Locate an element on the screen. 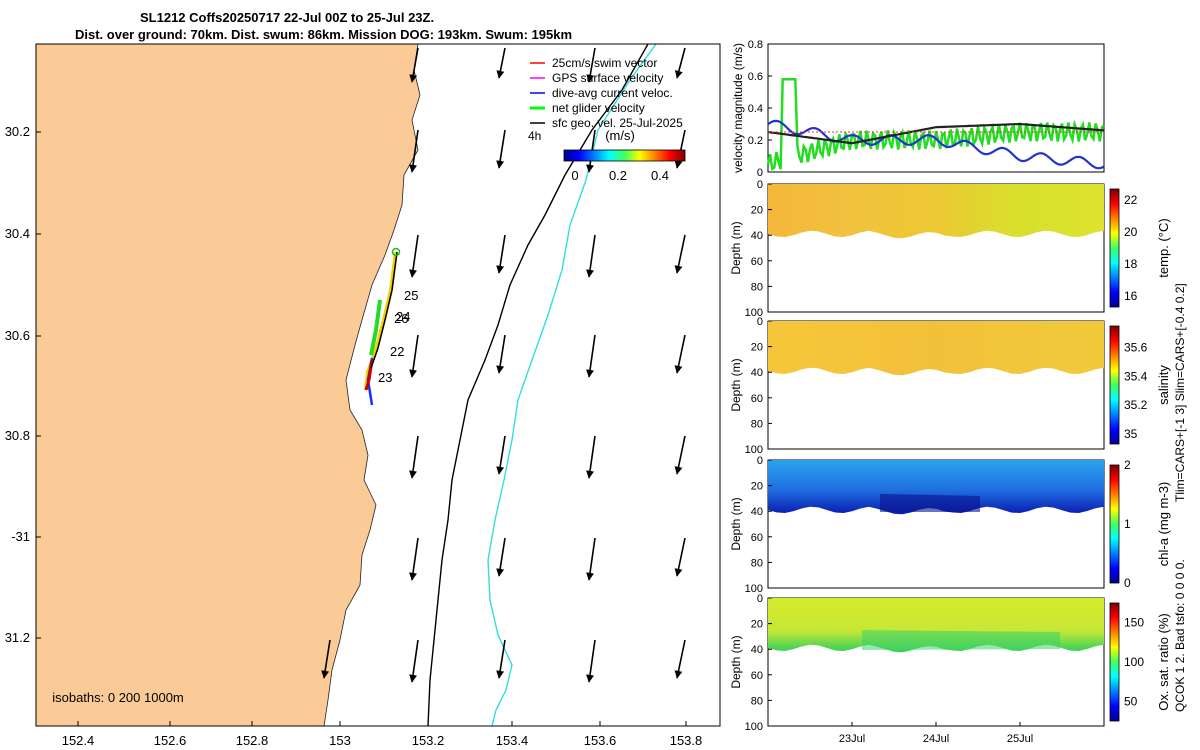 The width and height of the screenshot is (1200, 750). lon-tick-label: 152.4 is located at coordinates (78, 740).